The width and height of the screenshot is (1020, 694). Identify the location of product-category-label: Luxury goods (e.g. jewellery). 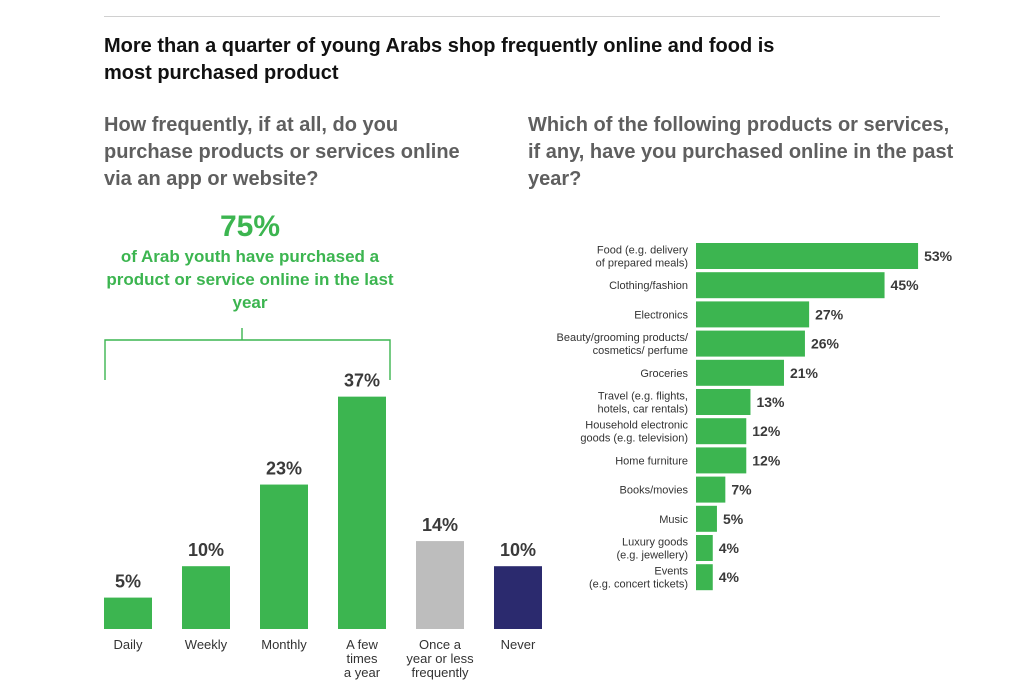
(652, 549).